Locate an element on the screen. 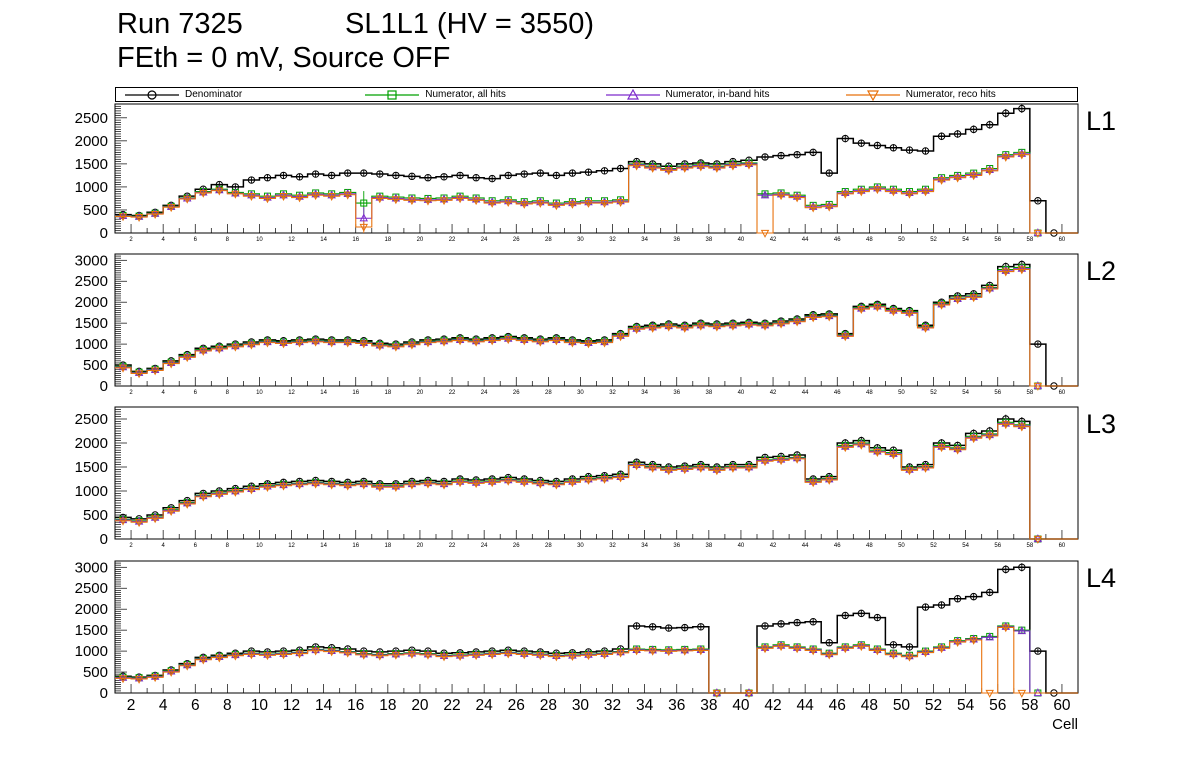 Image resolution: width=1196 pixels, height=772 pixels. svg-text: 28 is located at coordinates (548, 393).